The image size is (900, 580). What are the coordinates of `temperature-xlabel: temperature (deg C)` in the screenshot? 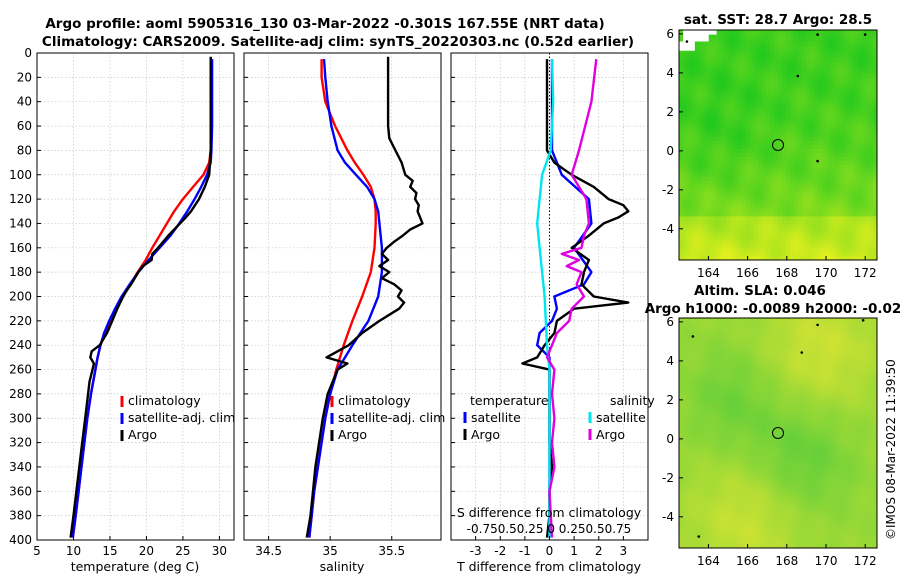 It's located at (135, 566).